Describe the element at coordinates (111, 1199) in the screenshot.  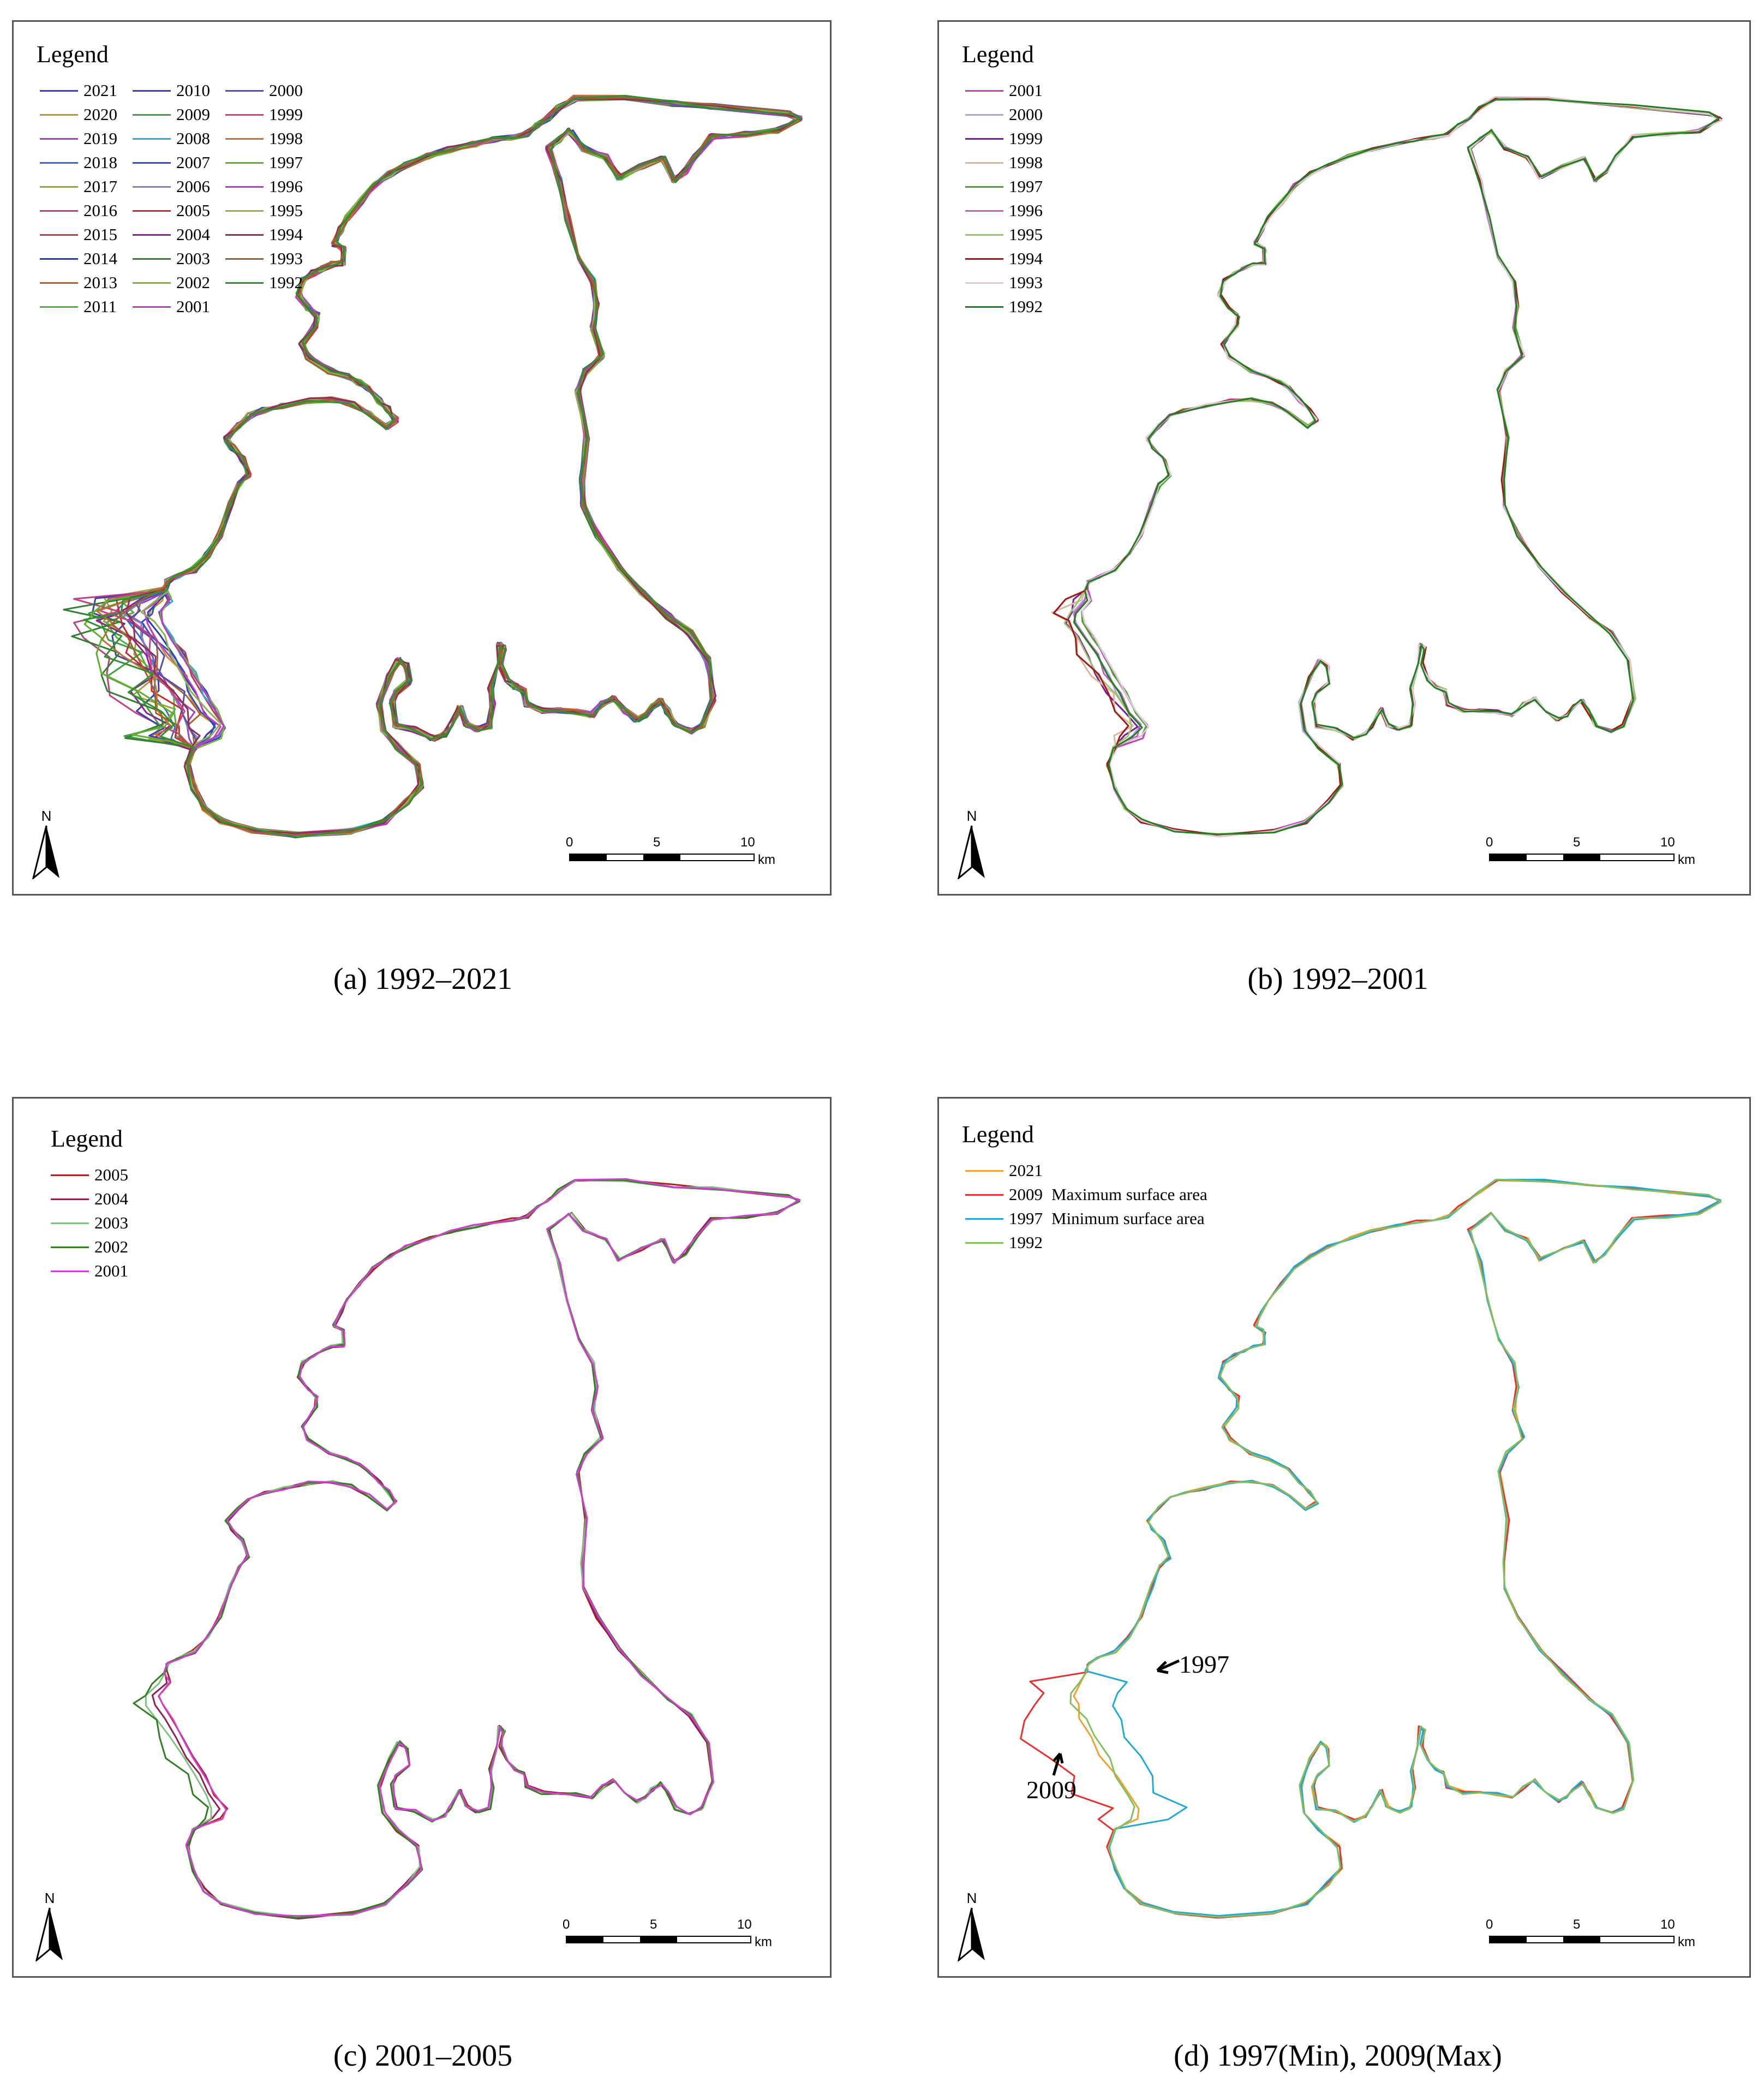
I see `legend-label: 2004` at that location.